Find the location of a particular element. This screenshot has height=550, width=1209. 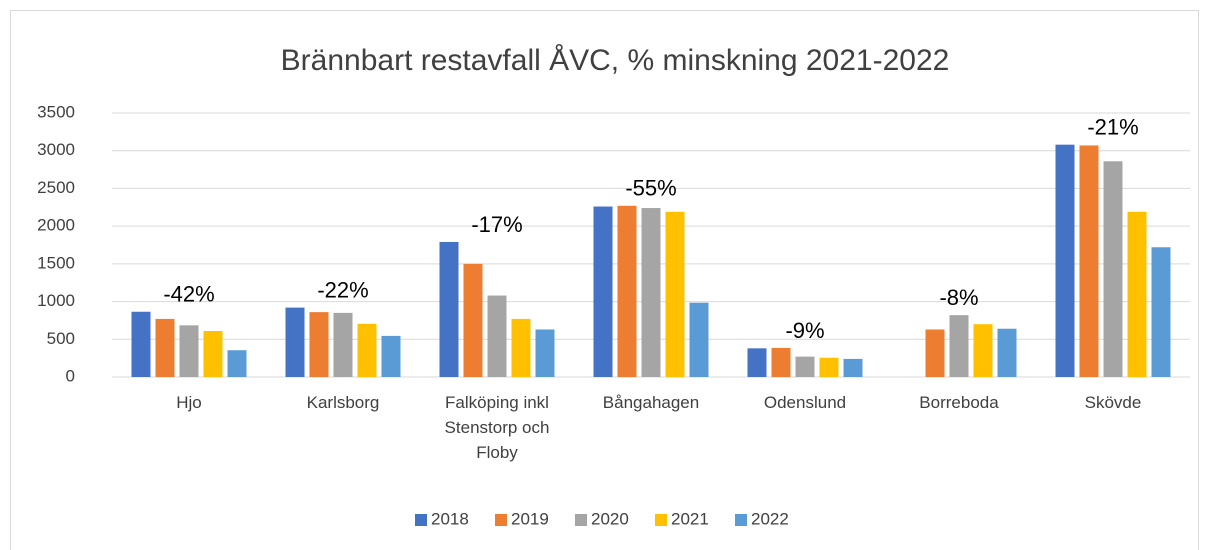

x-tick-label: Karlsborg is located at coordinates (343, 402).